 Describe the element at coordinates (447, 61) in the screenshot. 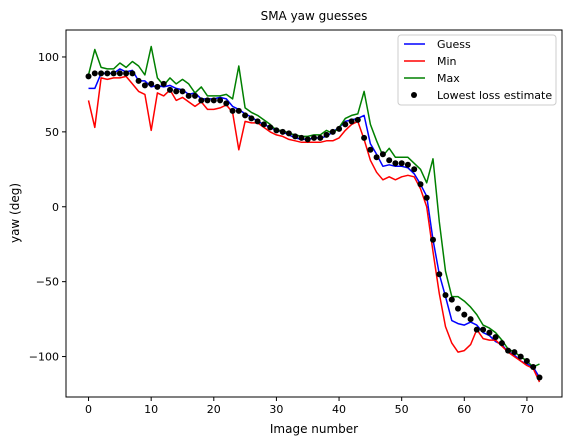

I see `legend-label: Min` at that location.